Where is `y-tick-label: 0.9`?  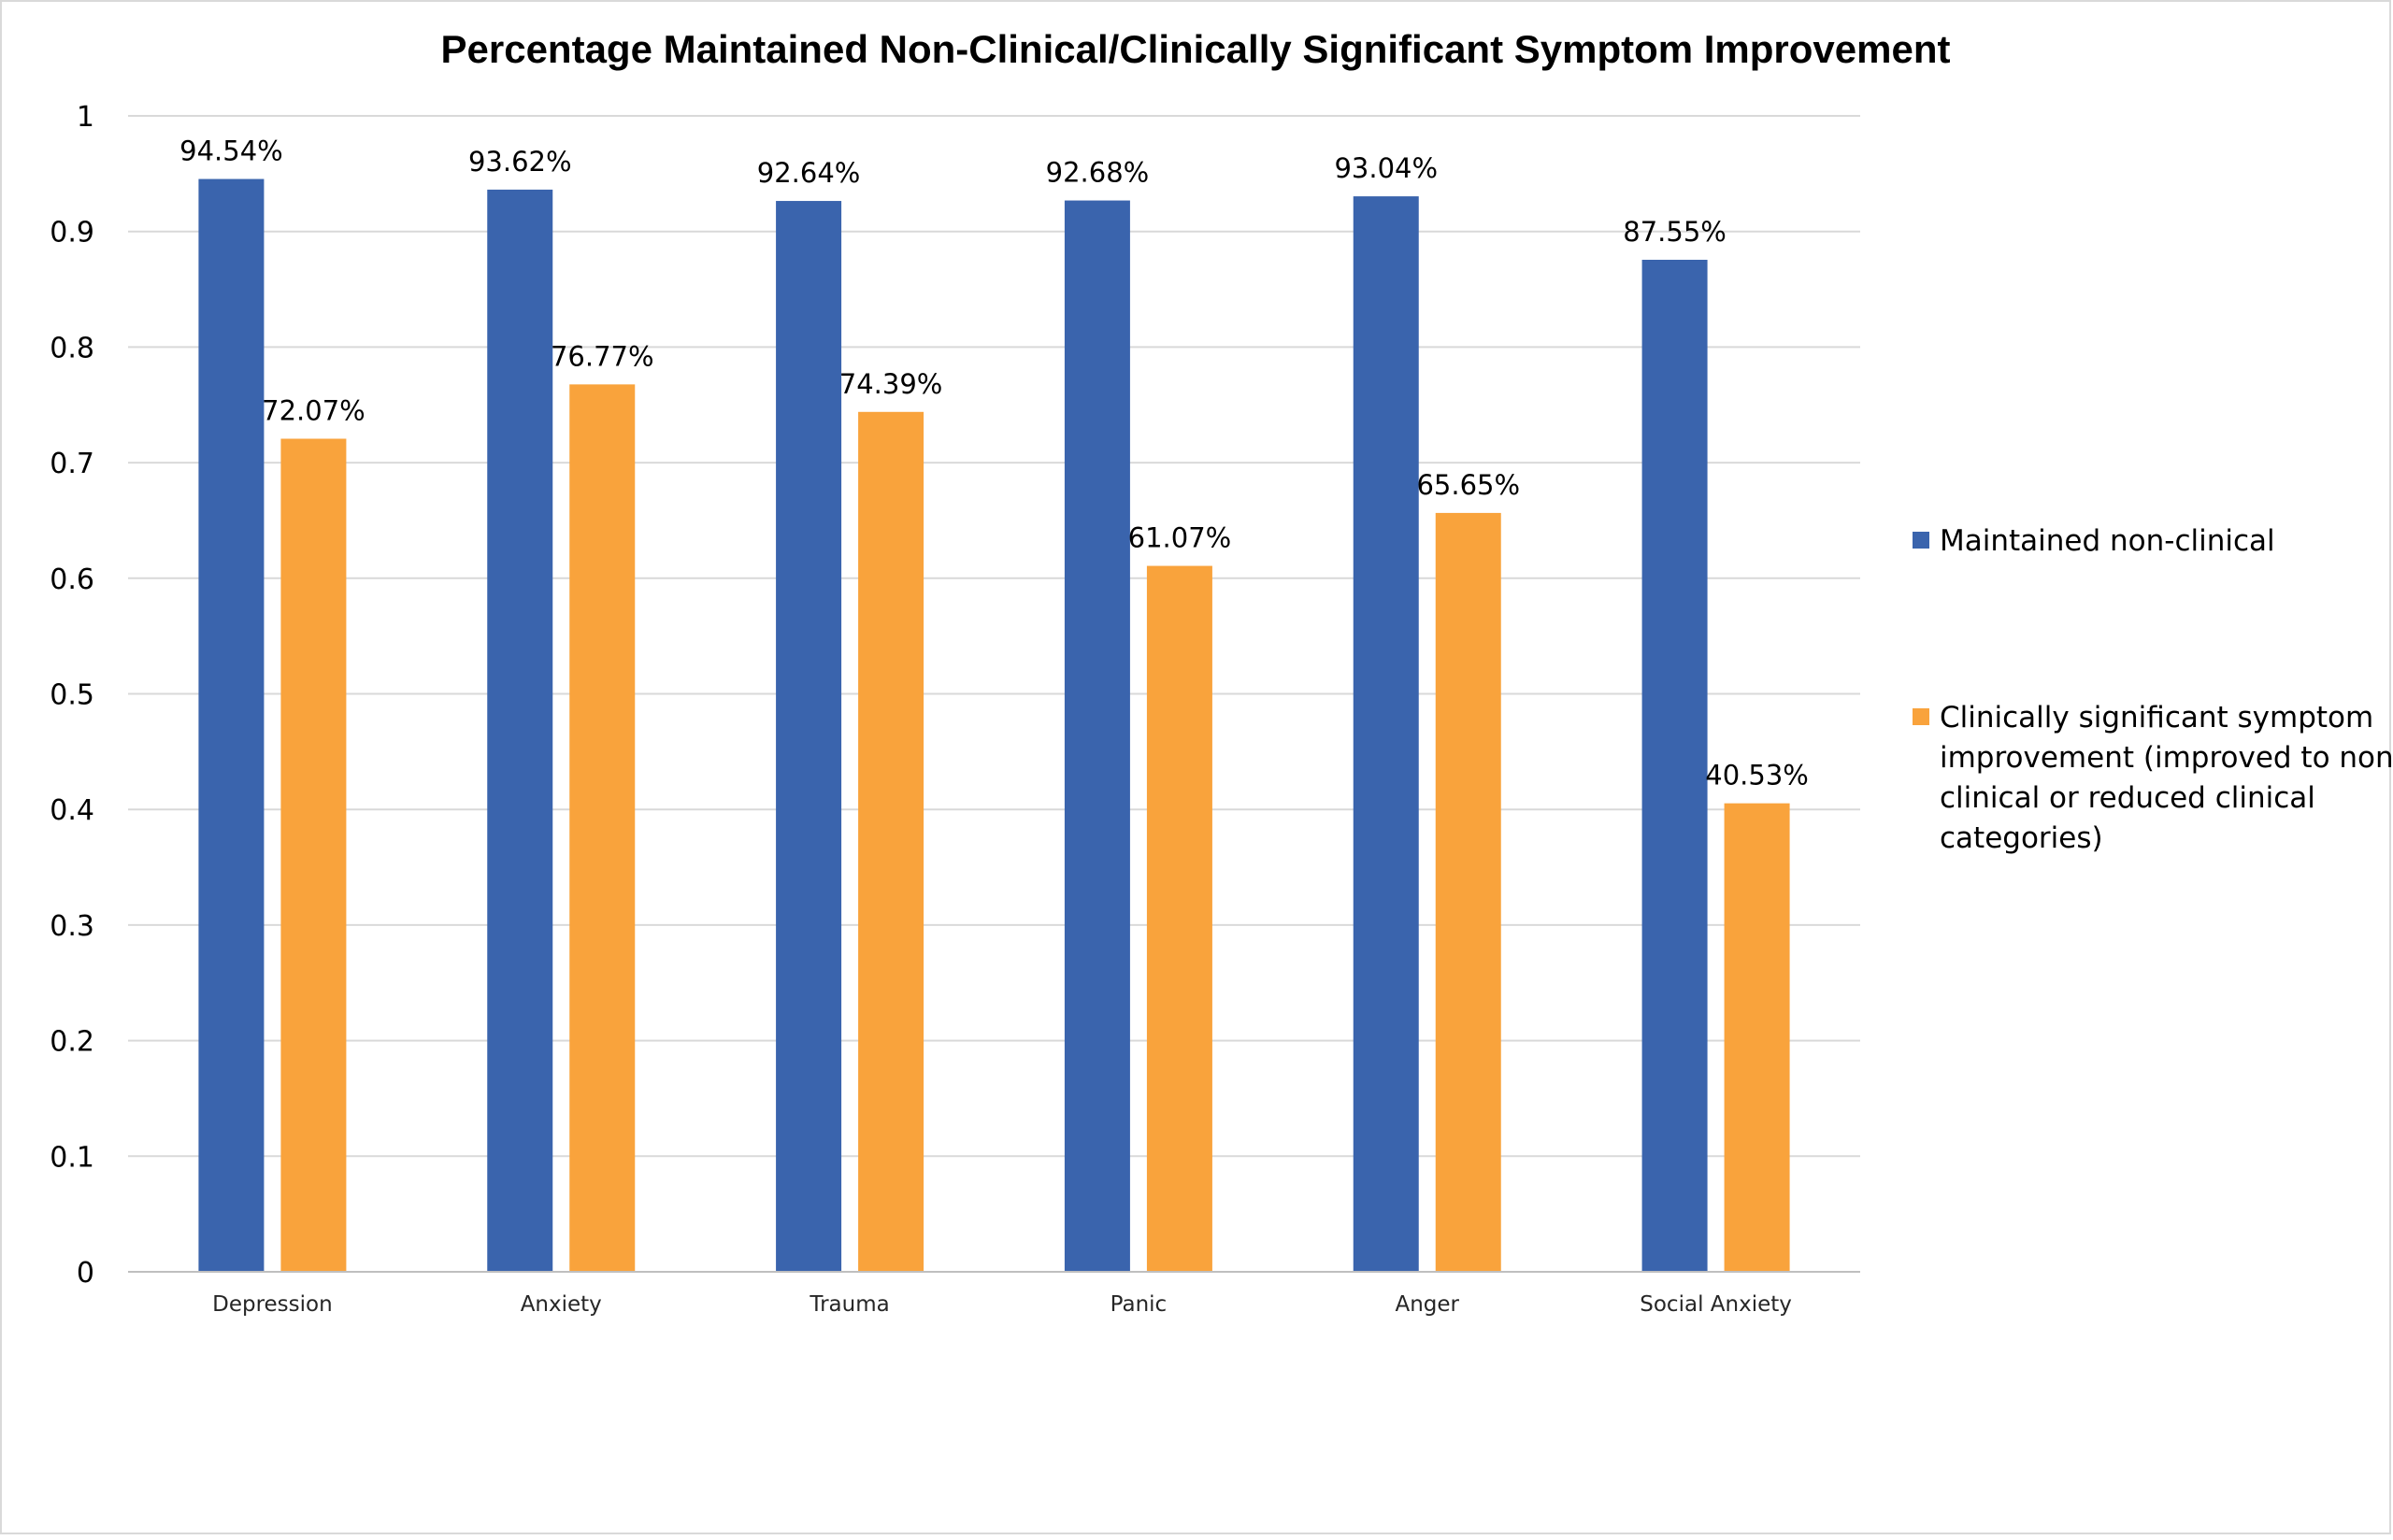
y-tick-label: 0.9 is located at coordinates (72, 233).